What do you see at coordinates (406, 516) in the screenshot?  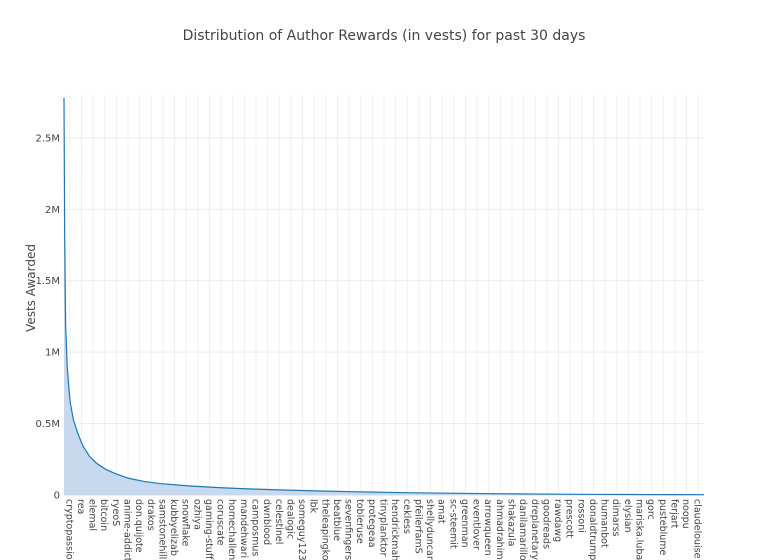 I see `x-tick-label: cekless` at bounding box center [406, 516].